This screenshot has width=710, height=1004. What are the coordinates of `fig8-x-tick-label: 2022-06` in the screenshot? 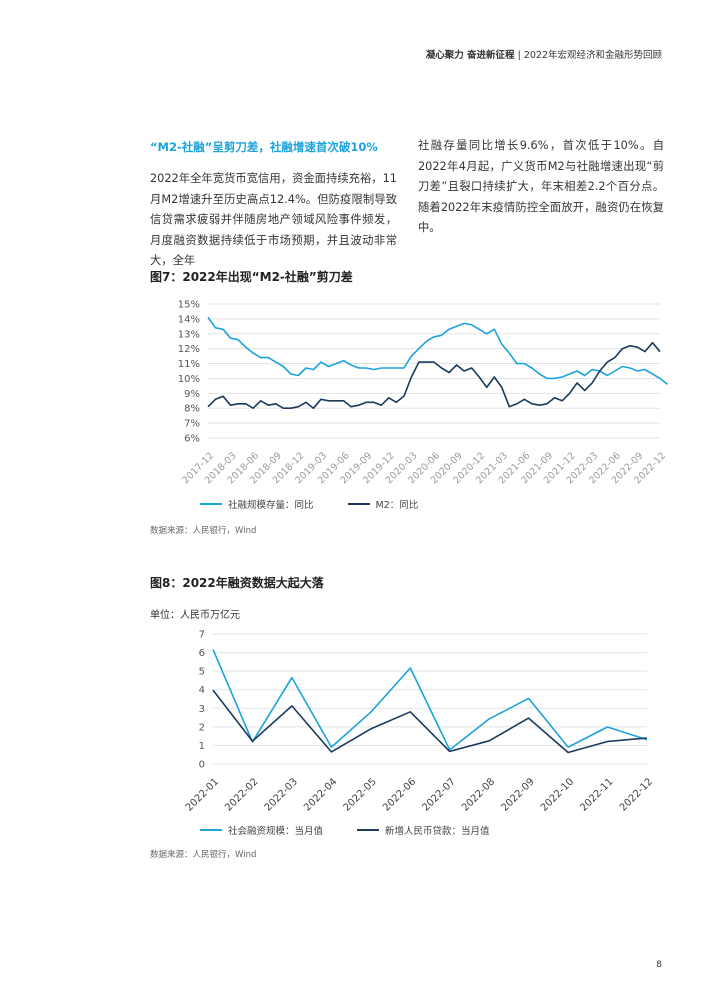 It's located at (399, 794).